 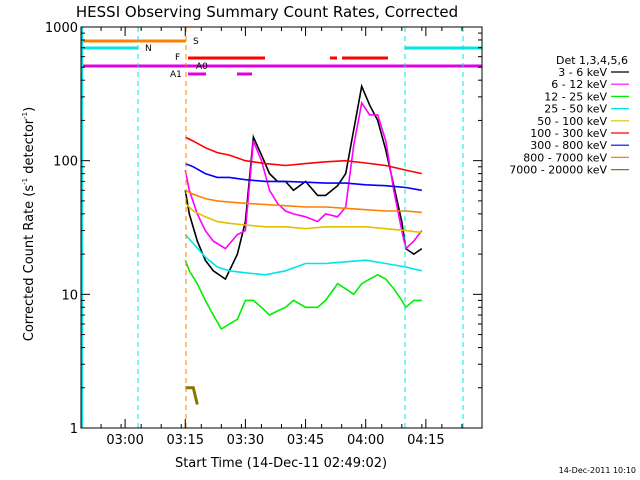 I want to click on legend-label: 300 - 800 keV, so click(x=568, y=145).